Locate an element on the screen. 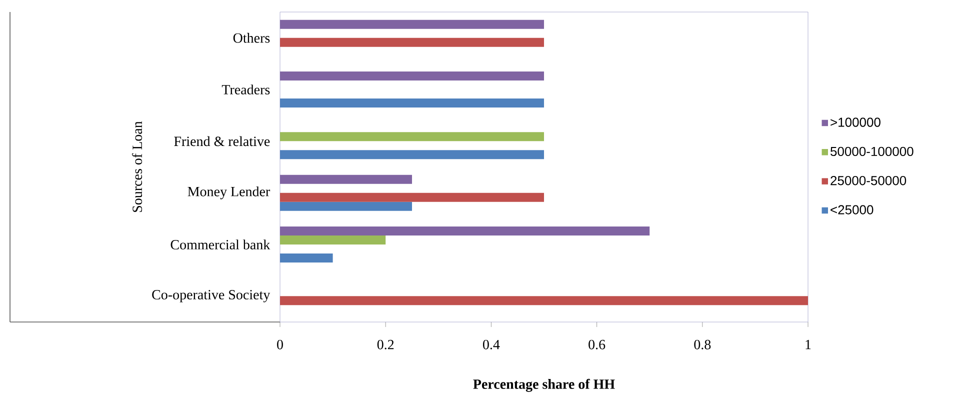  y-tick-label: Treaders is located at coordinates (246, 89).